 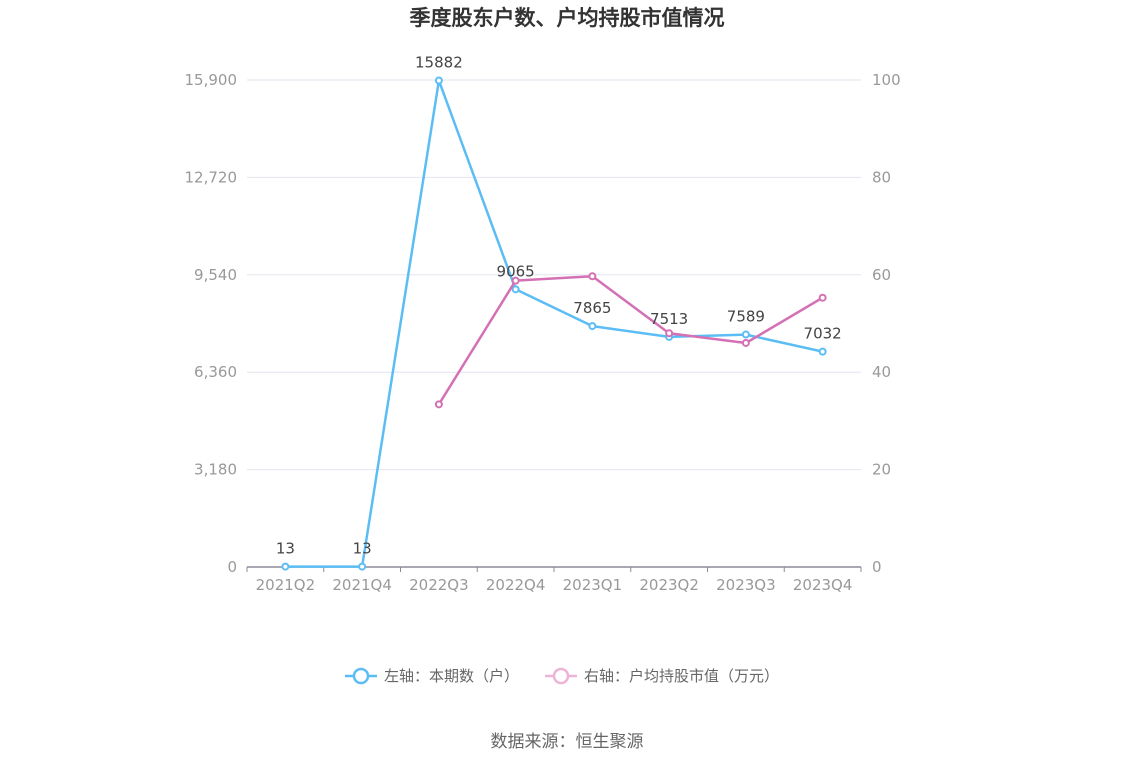 I want to click on legend-label: 左轴：本期数（户）, so click(x=451, y=676).